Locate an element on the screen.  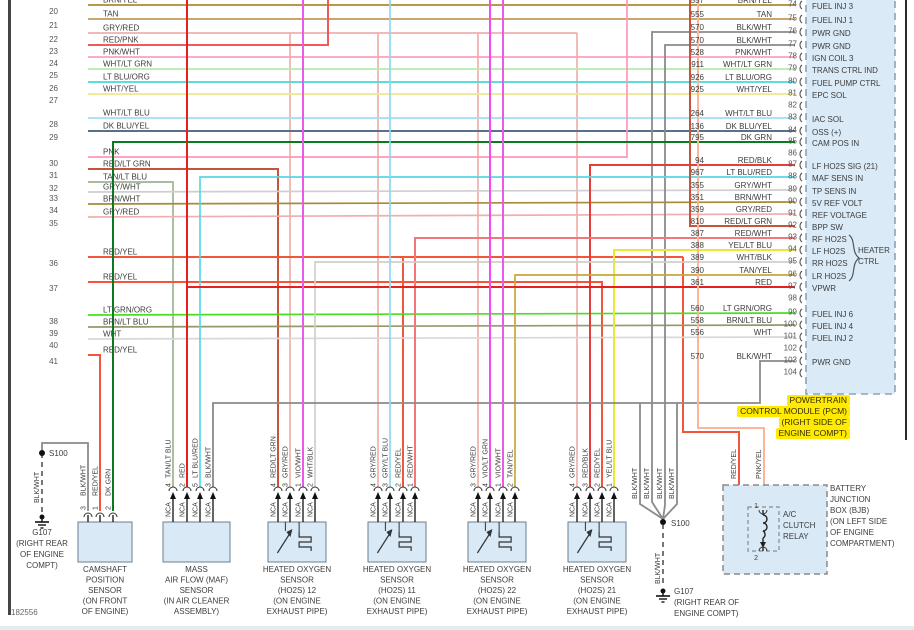
pcm-wire-color: BRN/YEL is located at coordinates (755, 2).